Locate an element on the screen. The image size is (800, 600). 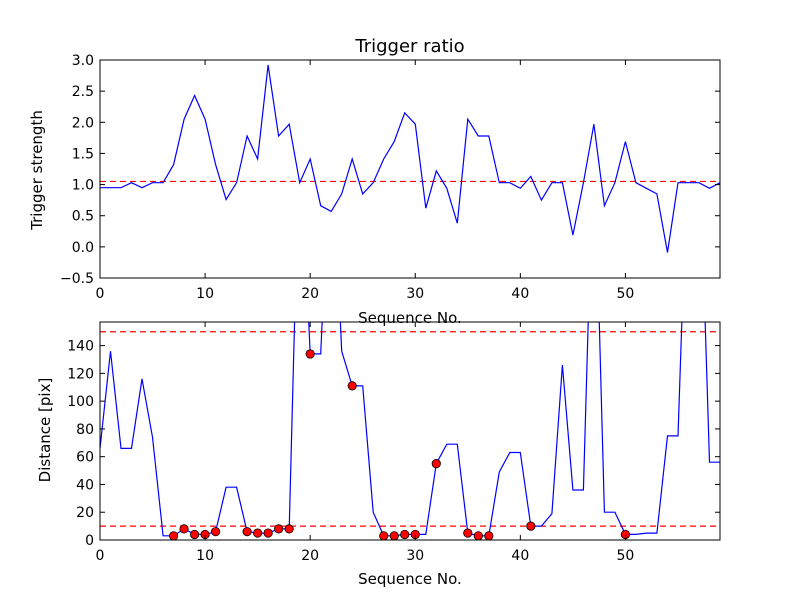
y-tick-label: 60 is located at coordinates (85, 458).